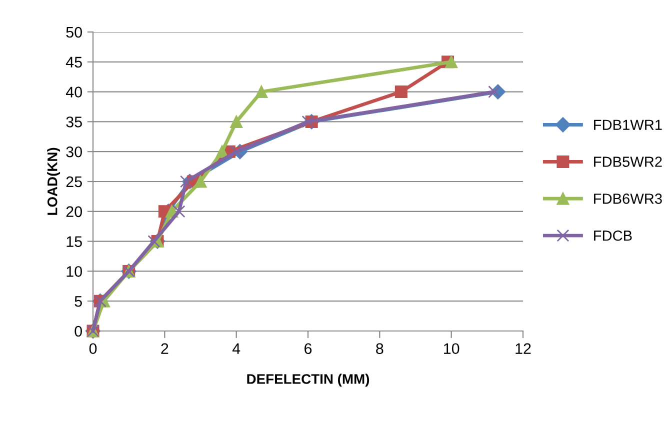 The image size is (672, 435). What do you see at coordinates (523, 348) in the screenshot?
I see `x-tick-label: 12` at bounding box center [523, 348].